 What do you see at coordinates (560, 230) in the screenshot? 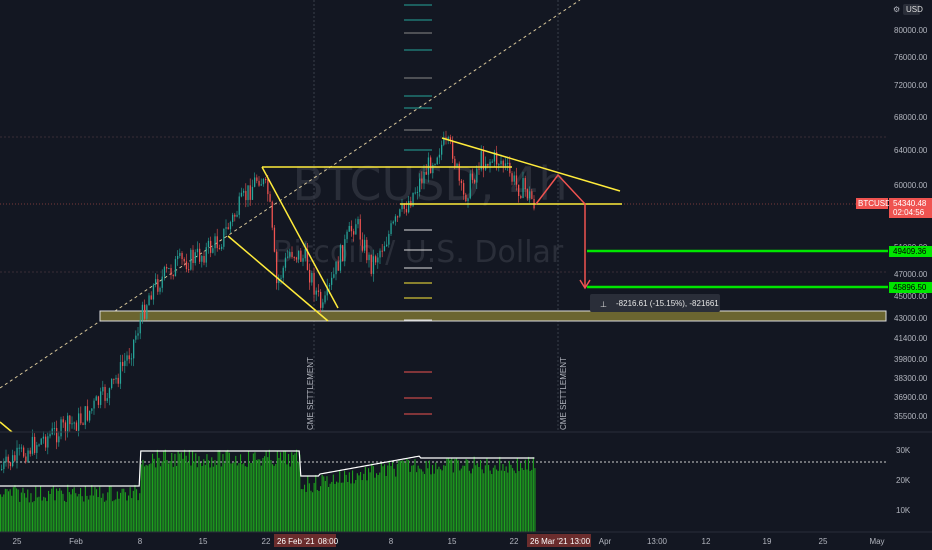
I see `projection-path` at bounding box center [560, 230].